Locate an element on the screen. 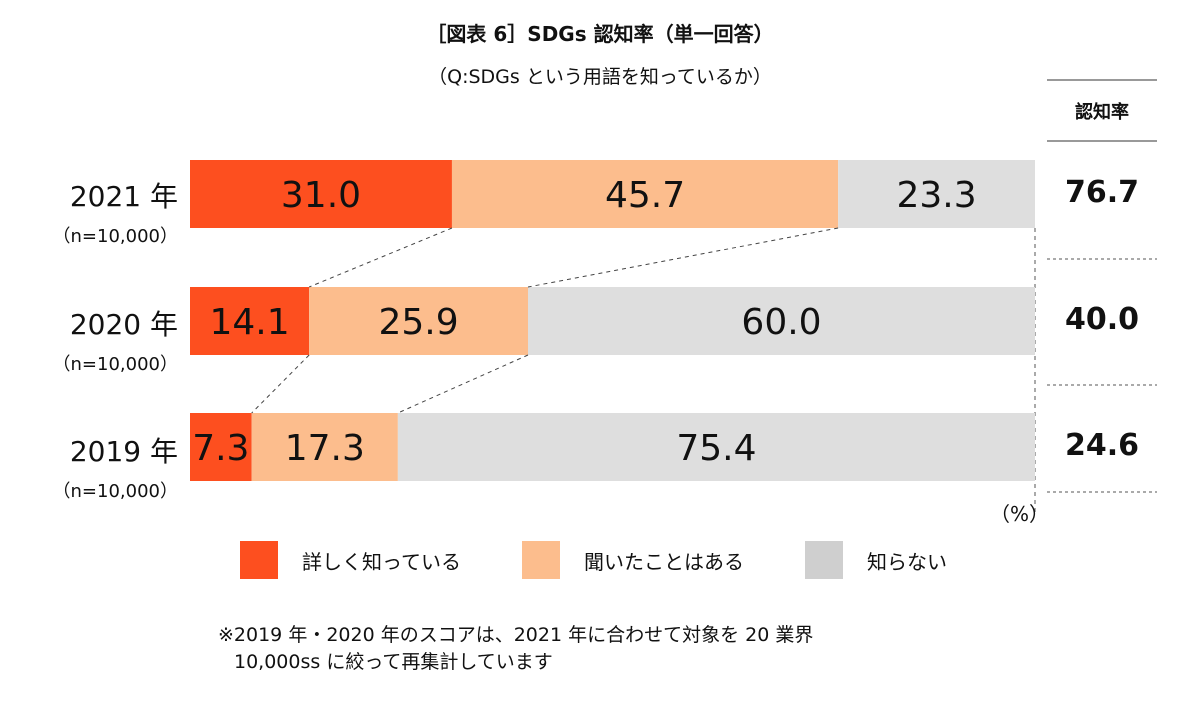 The width and height of the screenshot is (1200, 702). data-label-2020-heard: 25.9 is located at coordinates (418, 322).